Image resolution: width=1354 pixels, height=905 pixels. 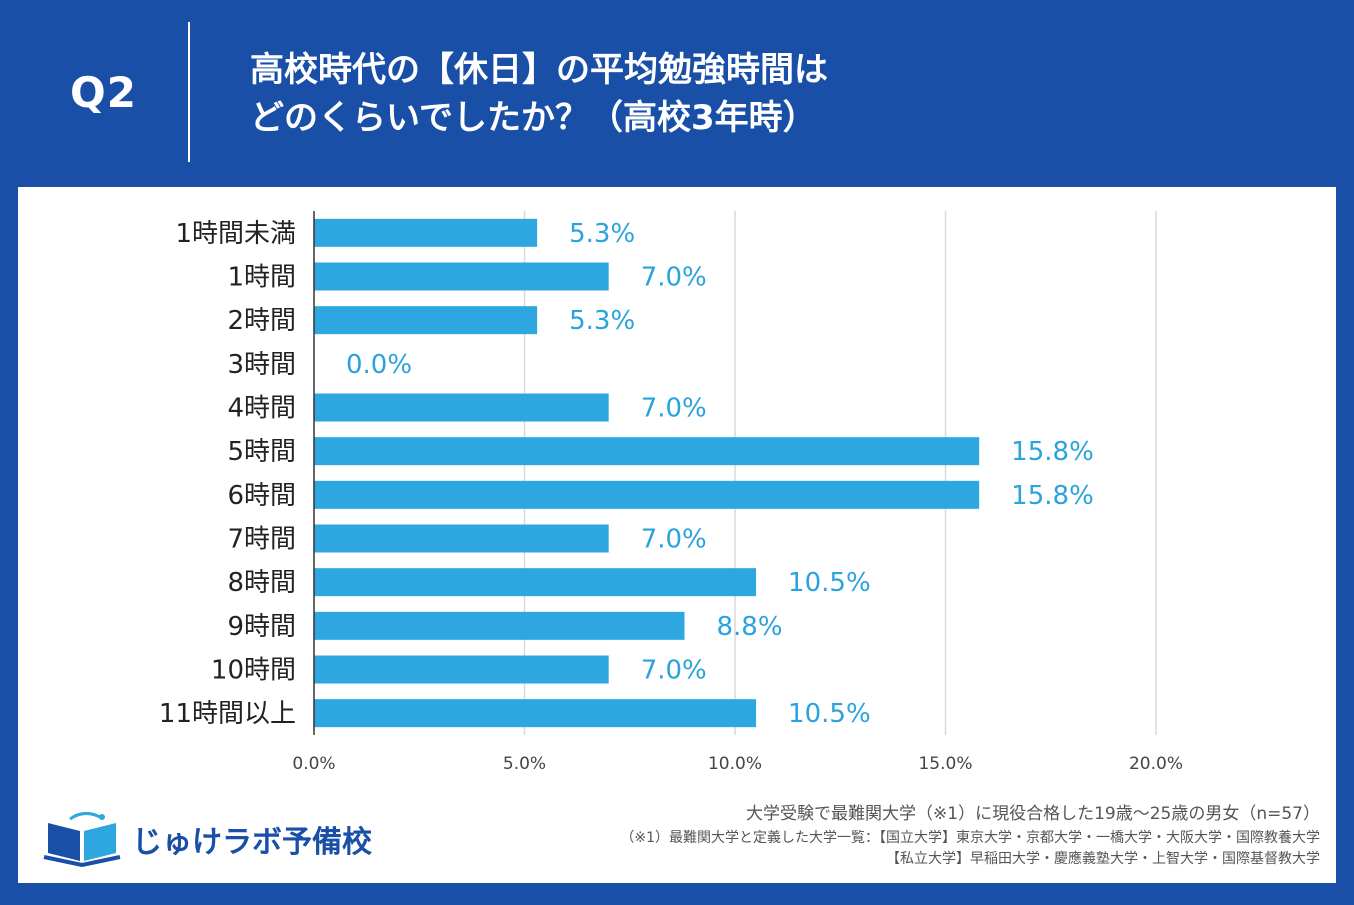 What do you see at coordinates (261, 452) in the screenshot?
I see `category-label: 5時間` at bounding box center [261, 452].